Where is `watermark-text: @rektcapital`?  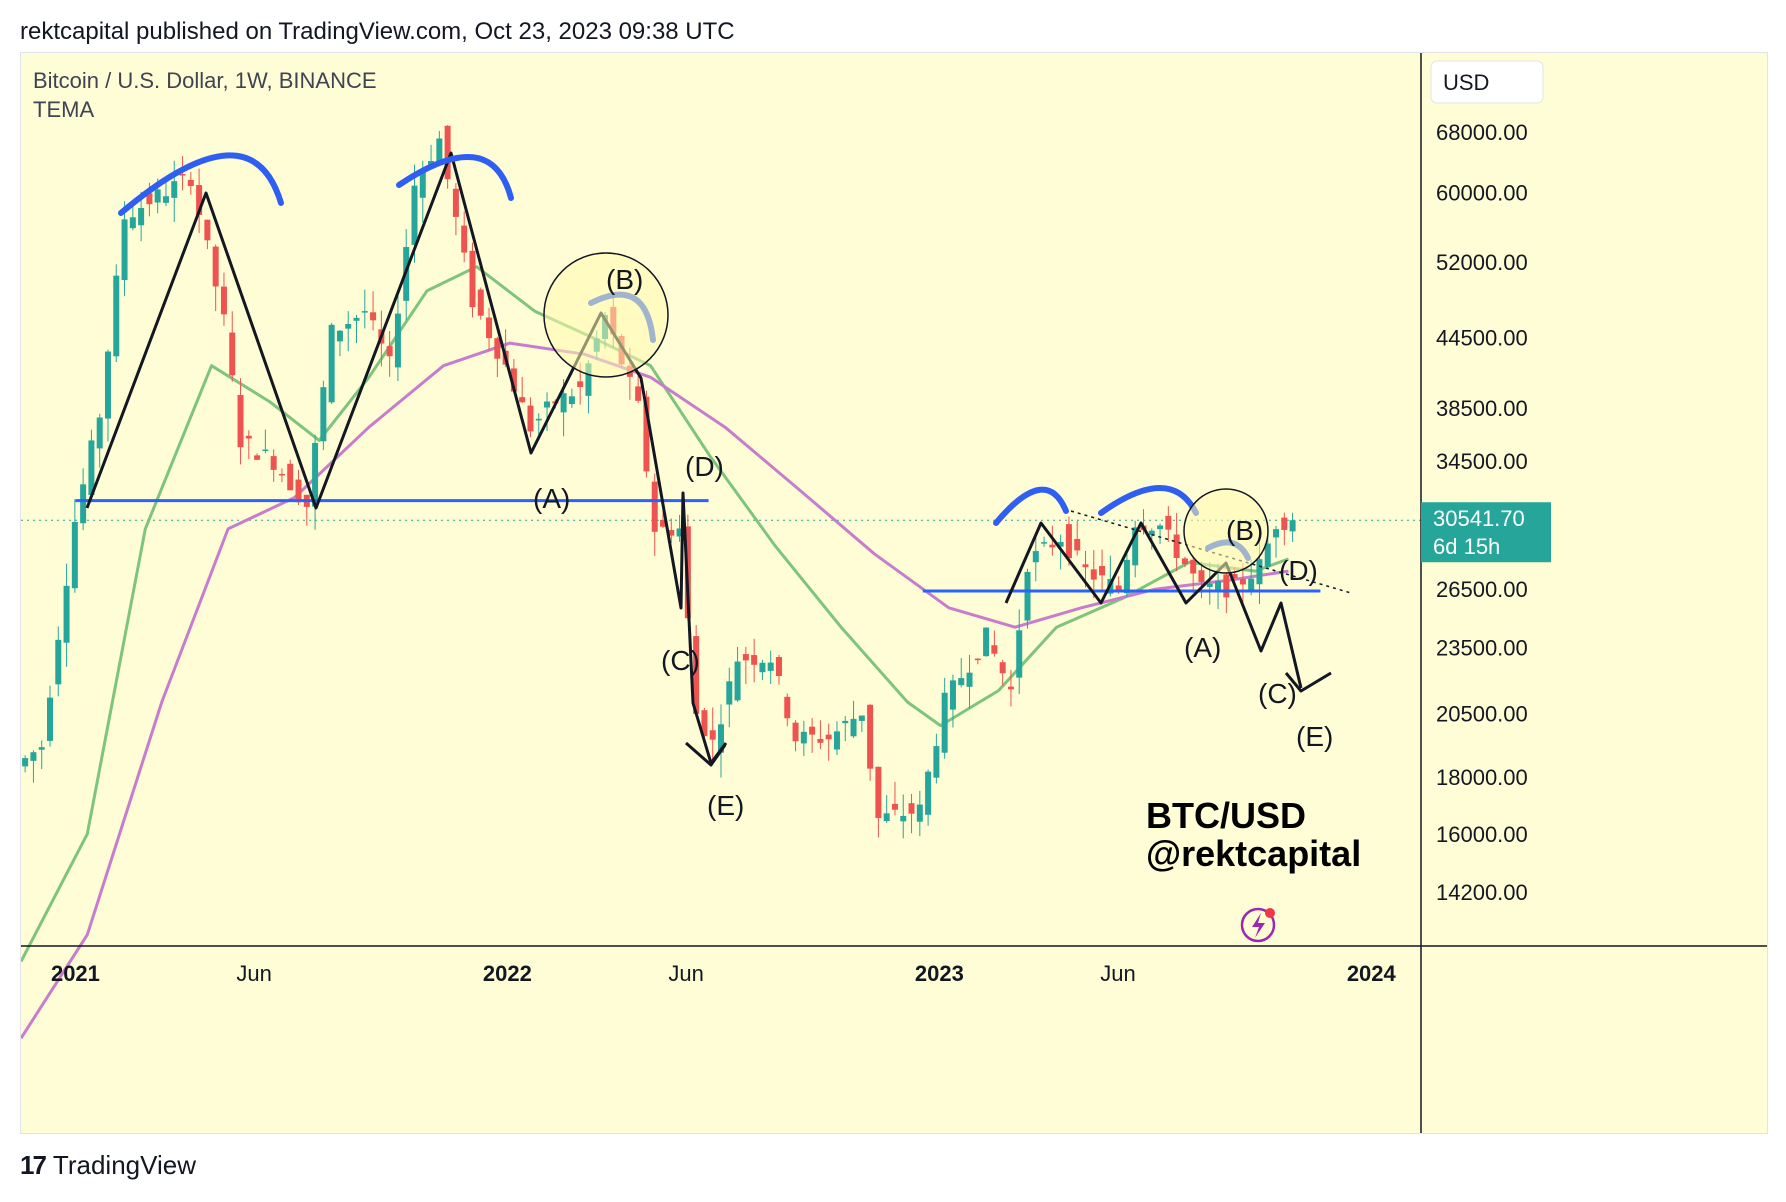
watermark-text: @rektcapital is located at coordinates (1253, 853).